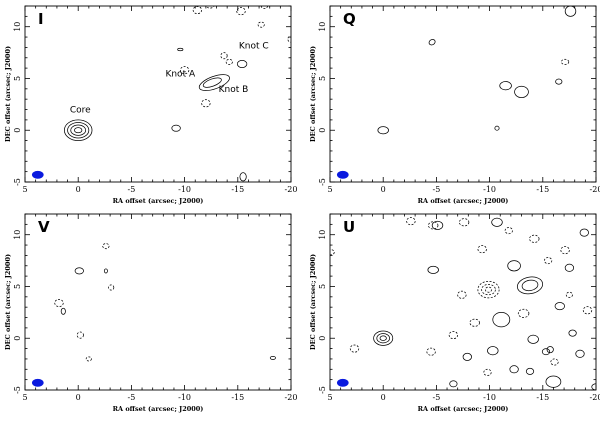 This screenshot has width=600, height=421. Describe the element at coordinates (41, 19) in the screenshot. I see `panel-stokes-label: I` at that location.